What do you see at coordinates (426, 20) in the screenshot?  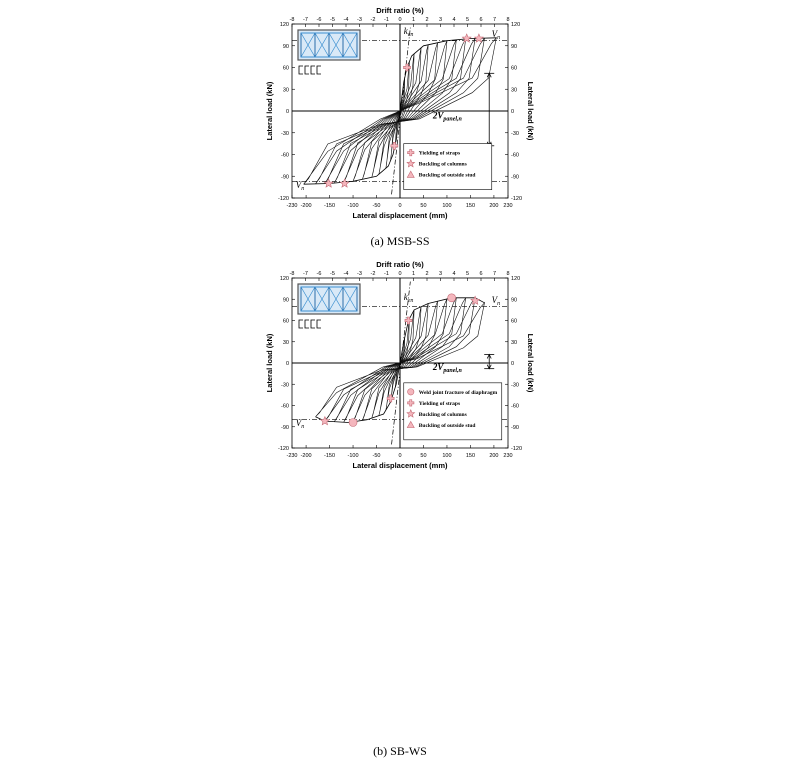 I see `drift-tick-label: 2` at bounding box center [426, 20].